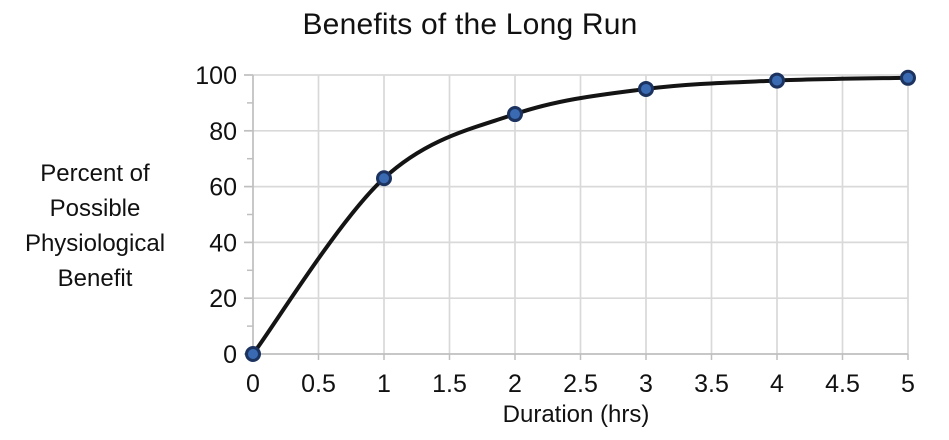 The image size is (949, 440). I want to click on x-axis-title: Duration (hrs), so click(576, 414).